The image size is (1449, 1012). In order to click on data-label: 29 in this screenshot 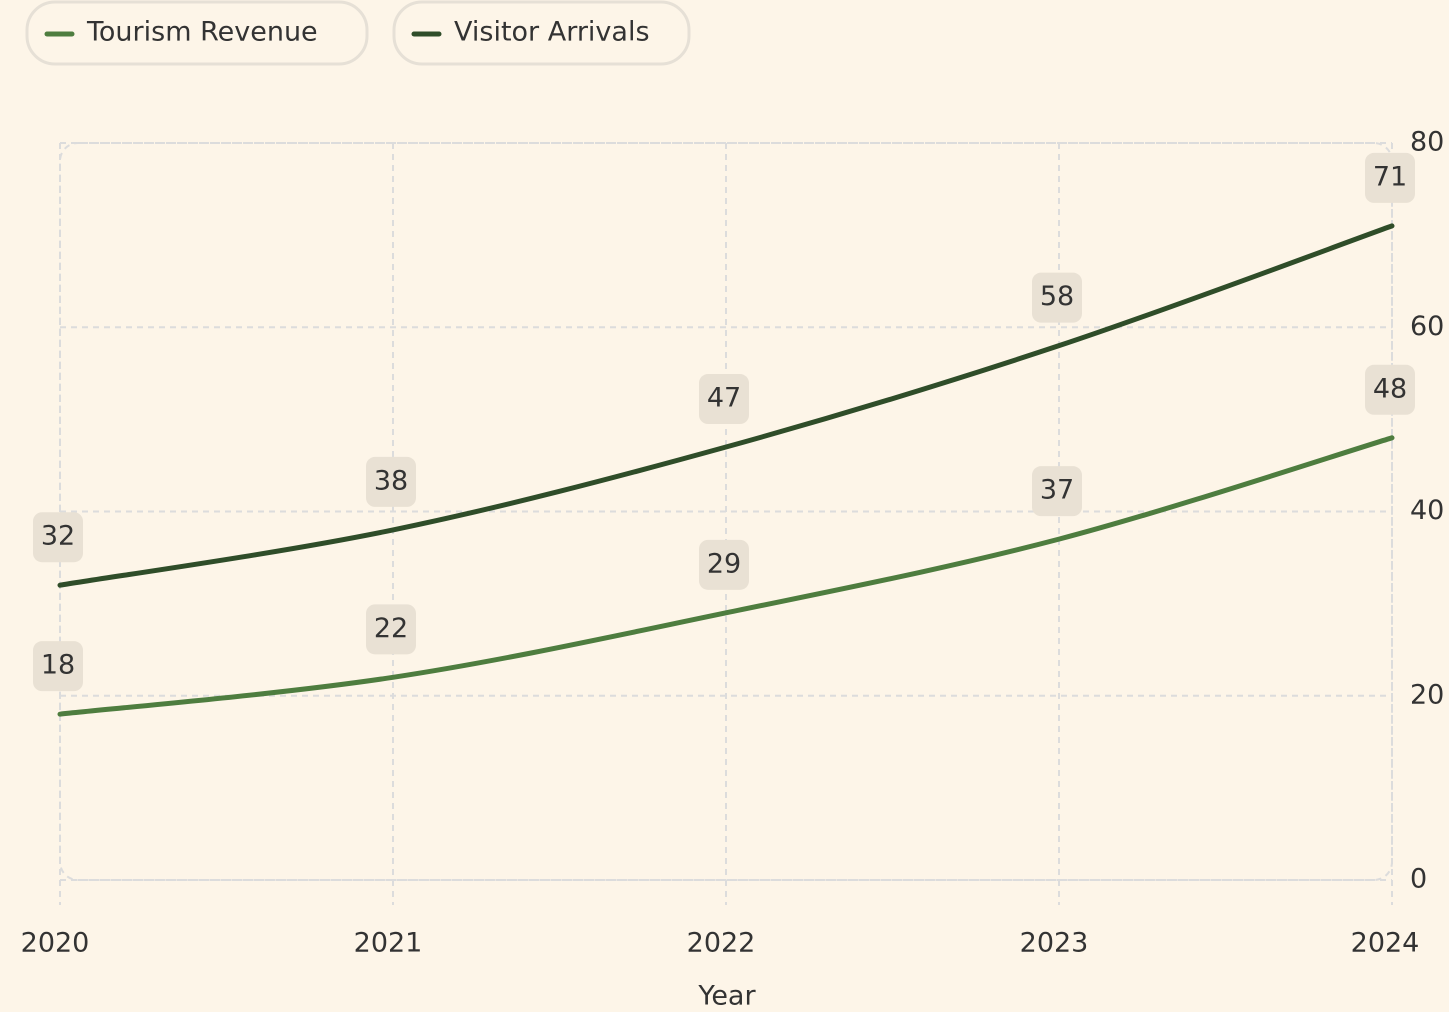, I will do `click(724, 563)`.